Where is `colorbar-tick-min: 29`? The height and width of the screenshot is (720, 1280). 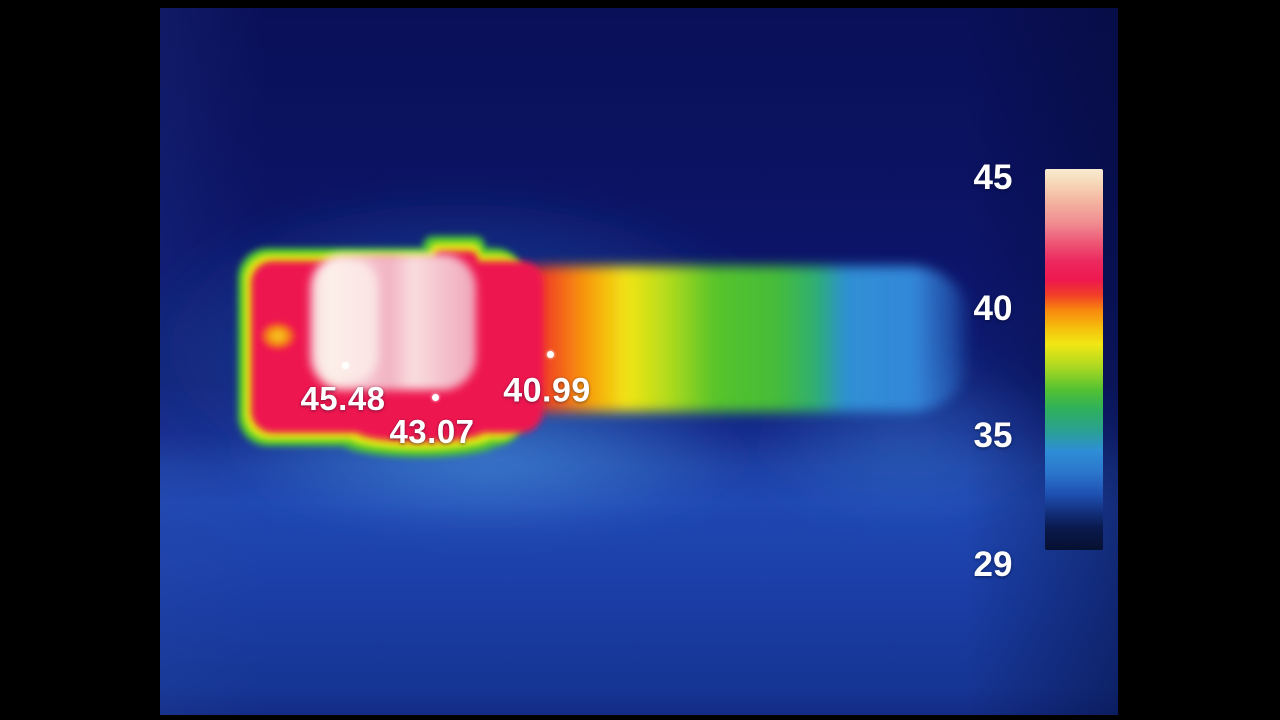 colorbar-tick-min: 29 is located at coordinates (993, 564).